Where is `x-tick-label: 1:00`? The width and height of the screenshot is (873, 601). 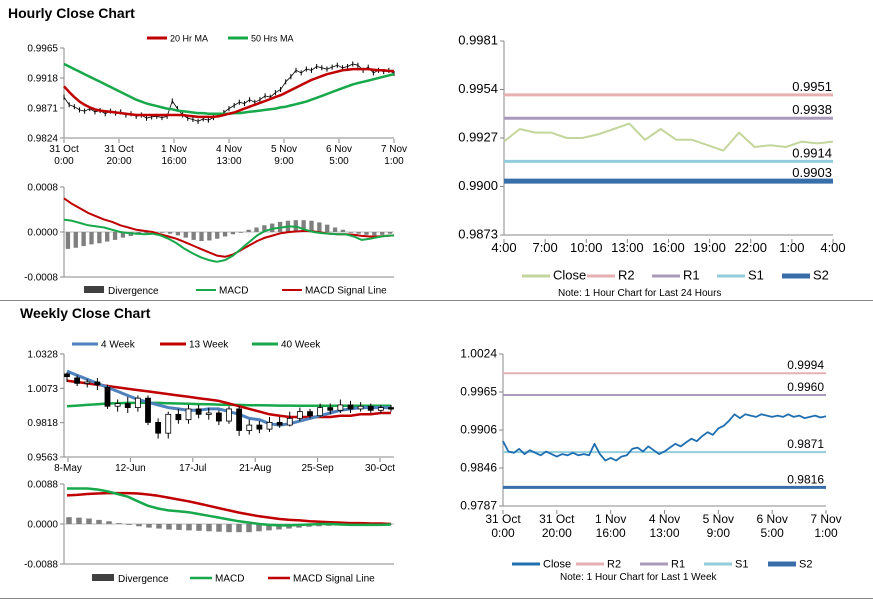 x-tick-label: 1:00 is located at coordinates (826, 533).